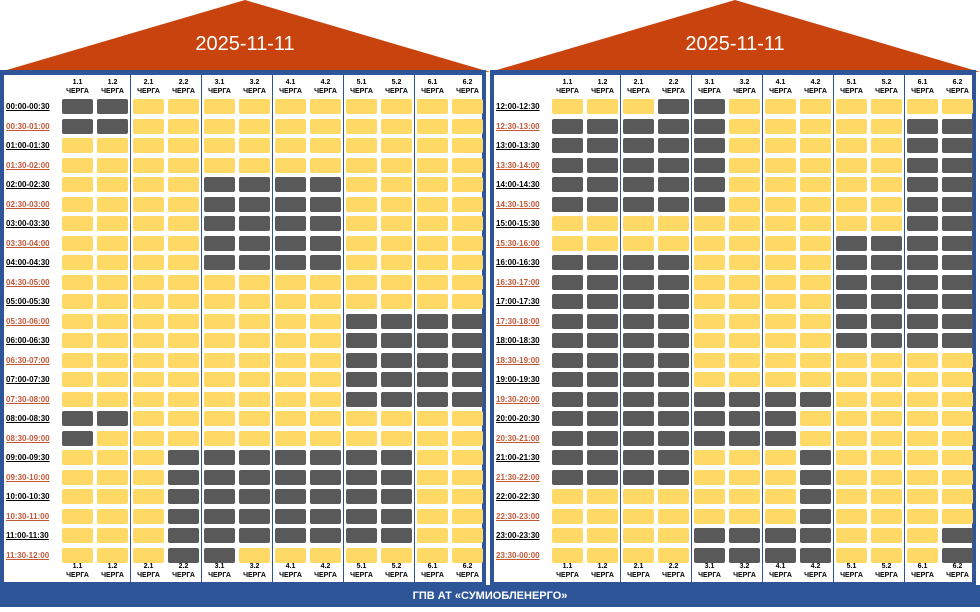  Describe the element at coordinates (28, 106) in the screenshot. I see `time-slot-label: 00:00-00:30` at that location.